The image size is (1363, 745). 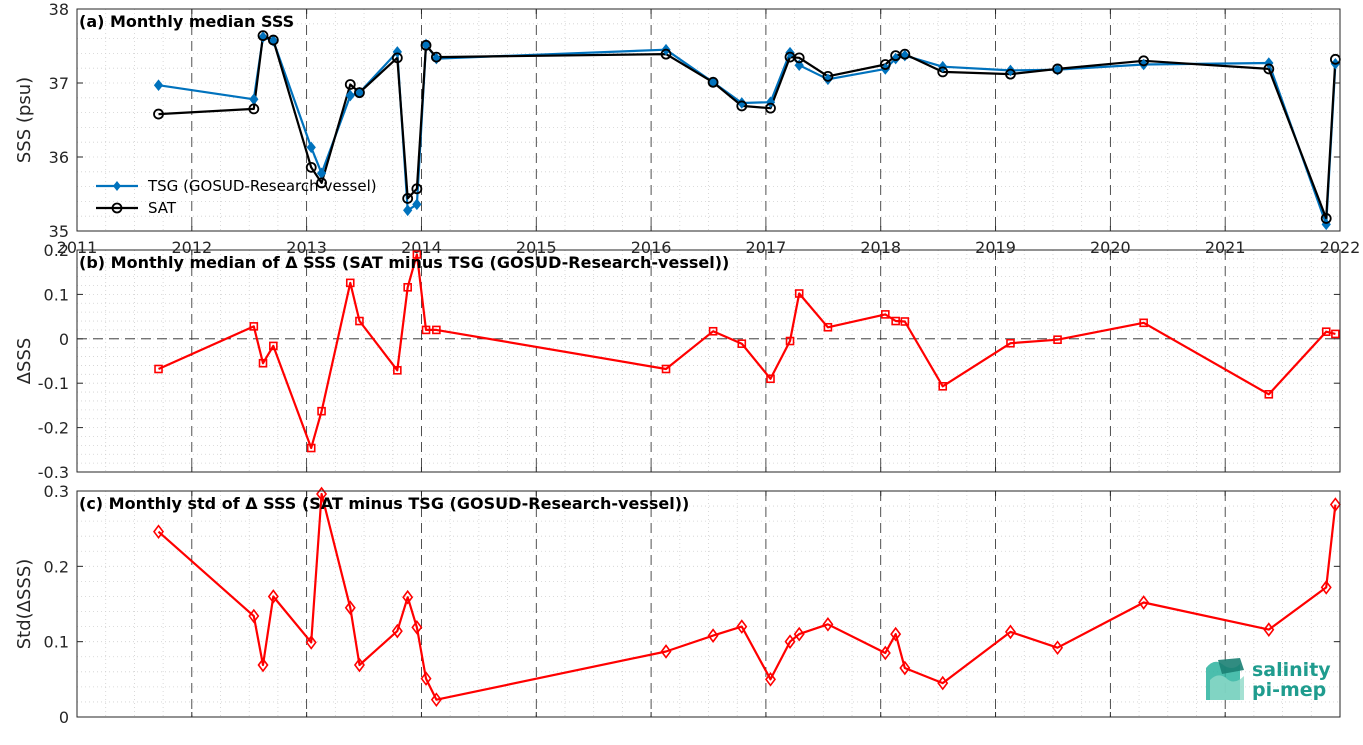 I want to click on legend-tsg-marker, so click(x=117, y=186).